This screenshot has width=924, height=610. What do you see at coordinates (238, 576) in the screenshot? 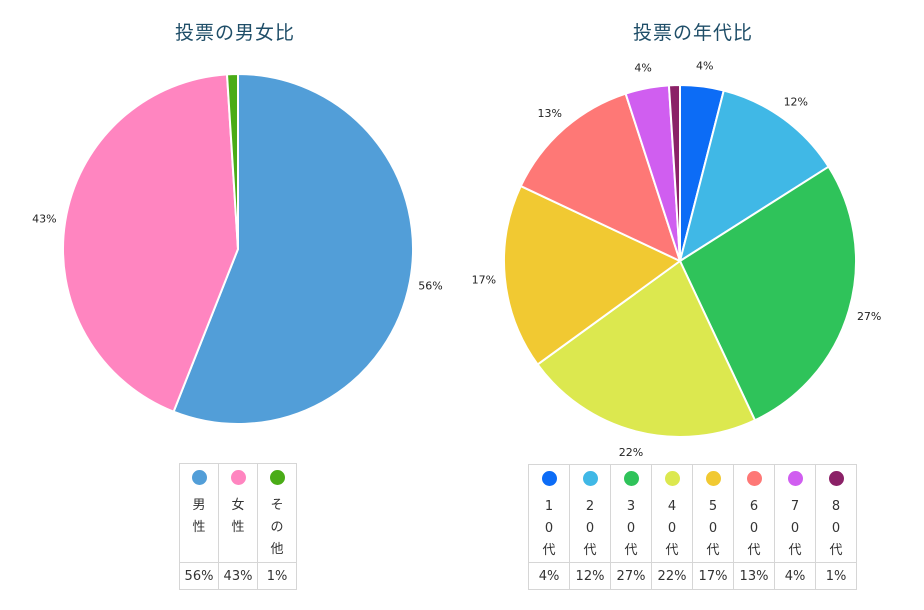
I see `gender-legend-value-1: 43%` at bounding box center [238, 576].